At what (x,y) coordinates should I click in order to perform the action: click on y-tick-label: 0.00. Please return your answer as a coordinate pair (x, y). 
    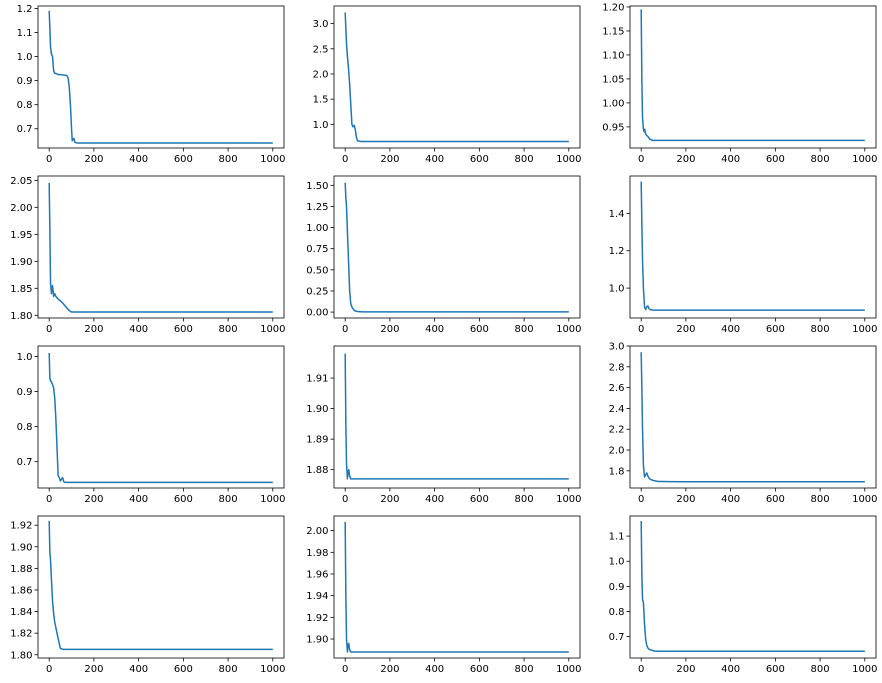
    Looking at the image, I should click on (317, 313).